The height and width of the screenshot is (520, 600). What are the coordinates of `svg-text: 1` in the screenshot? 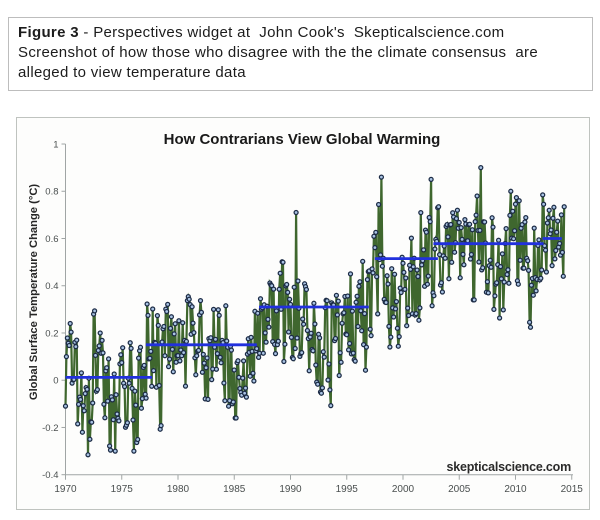 It's located at (55, 144).